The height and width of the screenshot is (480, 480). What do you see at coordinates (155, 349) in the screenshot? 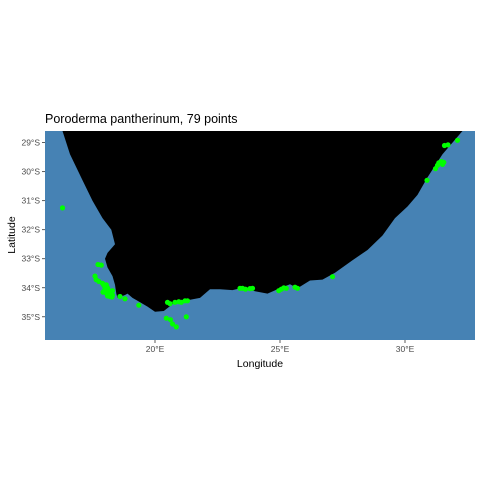
I see `x-tick-label: 20°E` at bounding box center [155, 349].